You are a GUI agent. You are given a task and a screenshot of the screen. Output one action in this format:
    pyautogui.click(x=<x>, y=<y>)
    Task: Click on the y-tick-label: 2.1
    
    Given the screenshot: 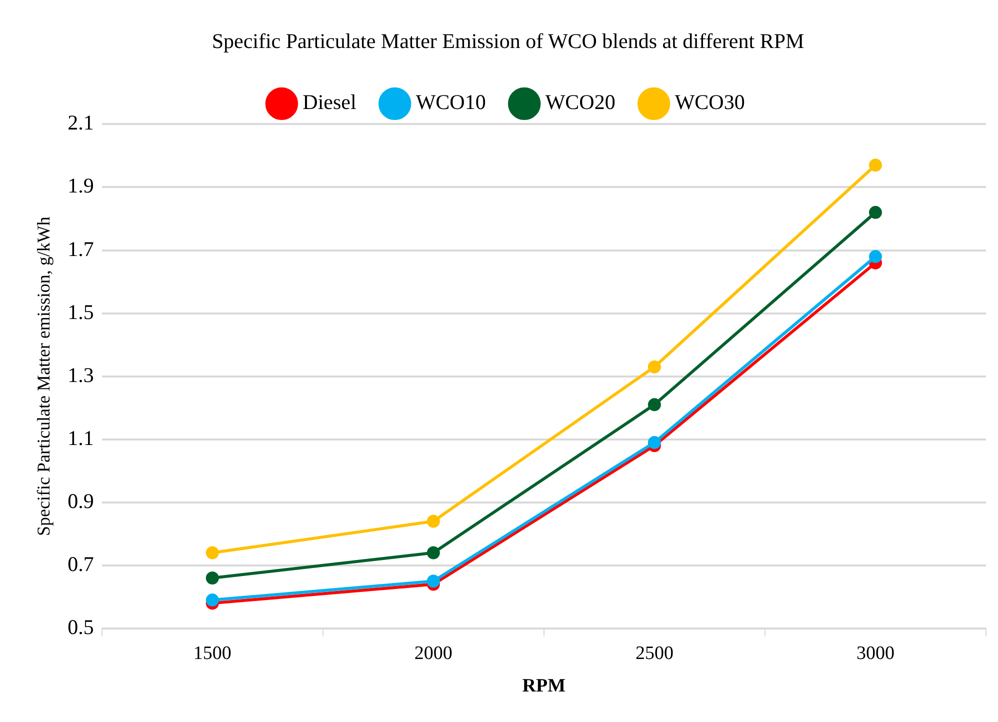 What is the action you would take?
    pyautogui.click(x=81, y=122)
    